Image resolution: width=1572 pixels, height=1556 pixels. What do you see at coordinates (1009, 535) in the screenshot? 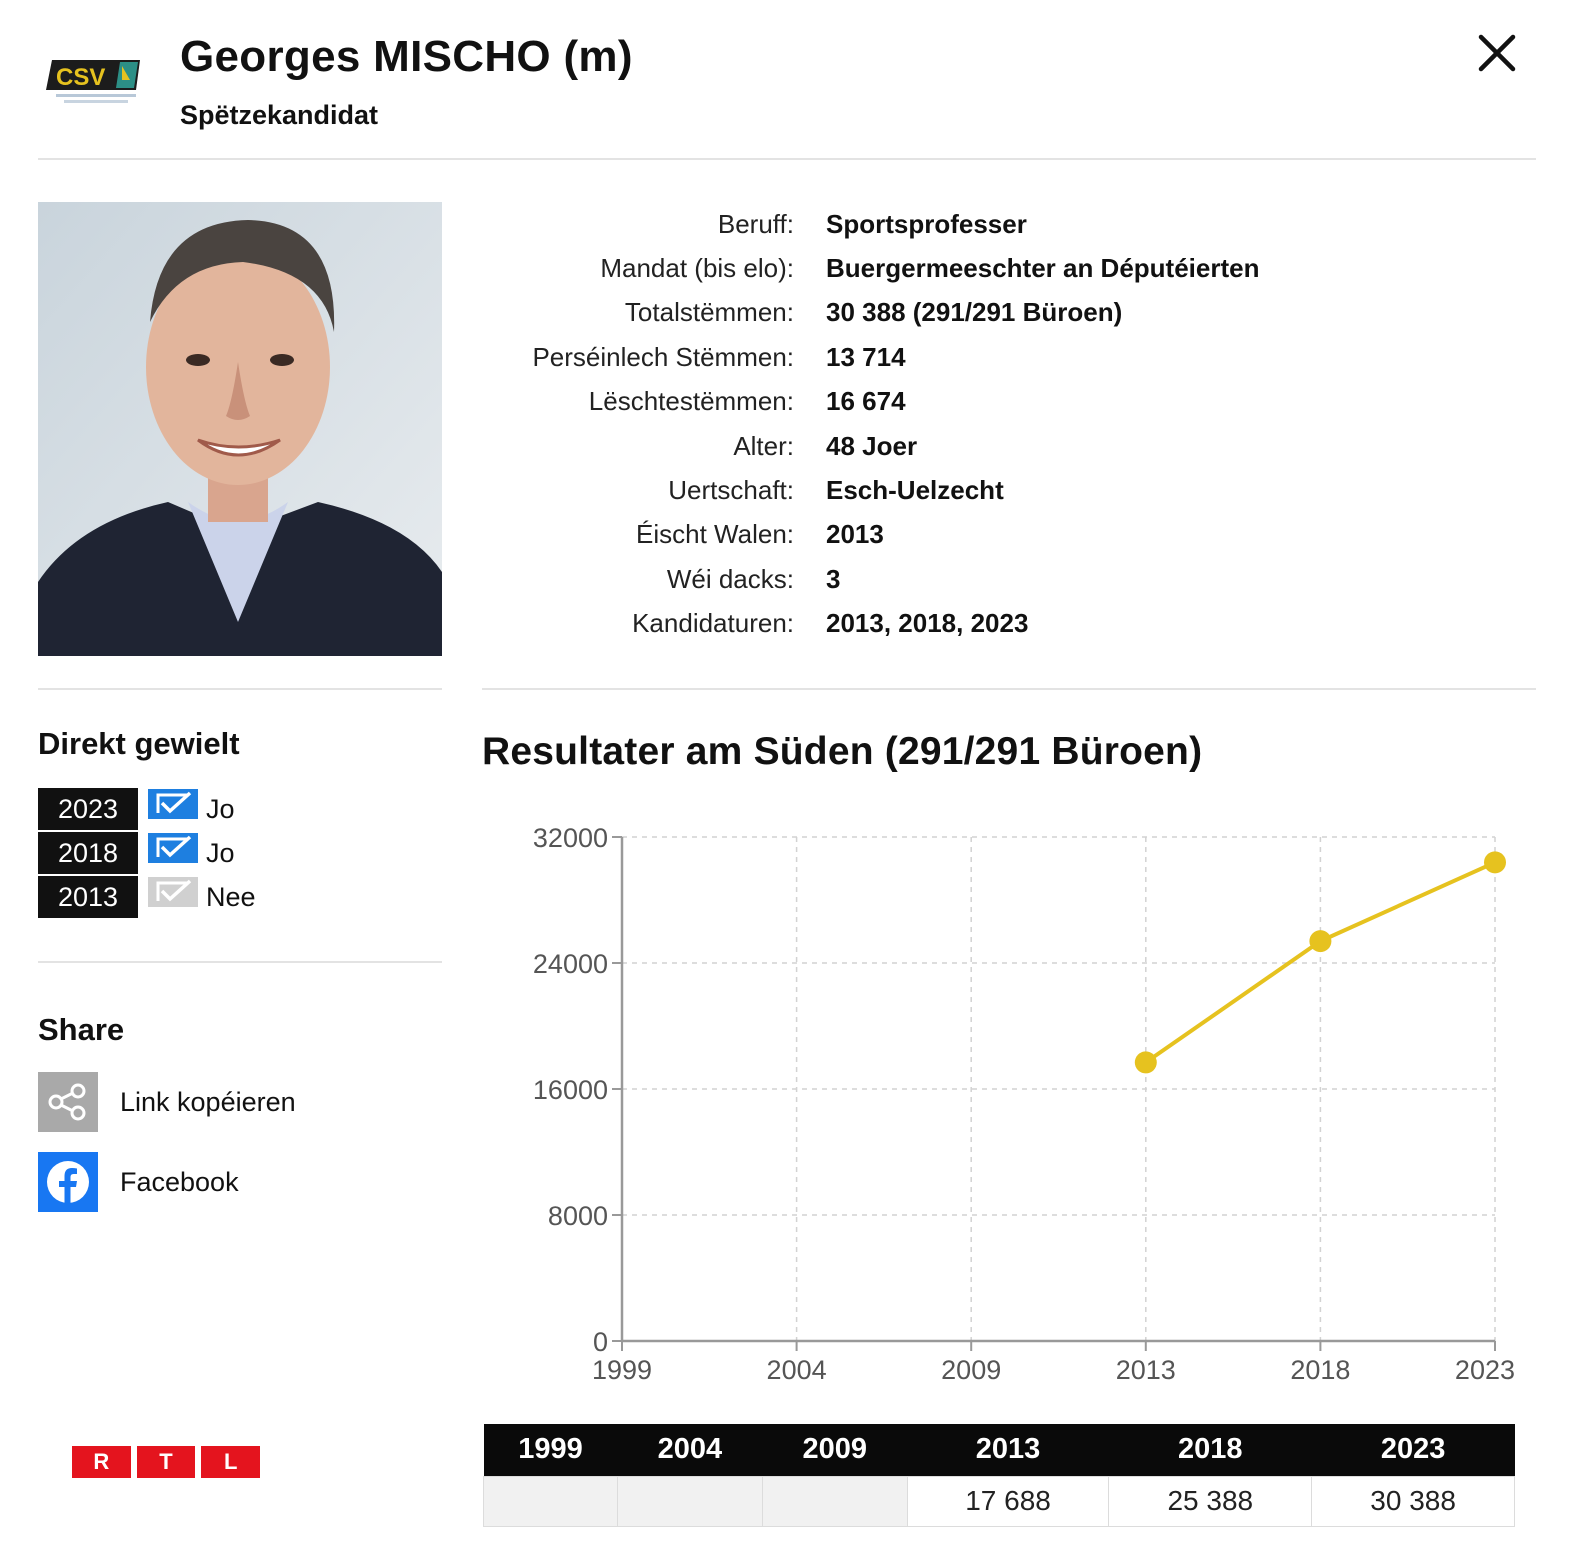
I see `info-row-eischt-walen: Éischt Walen: 2013` at bounding box center [1009, 535].